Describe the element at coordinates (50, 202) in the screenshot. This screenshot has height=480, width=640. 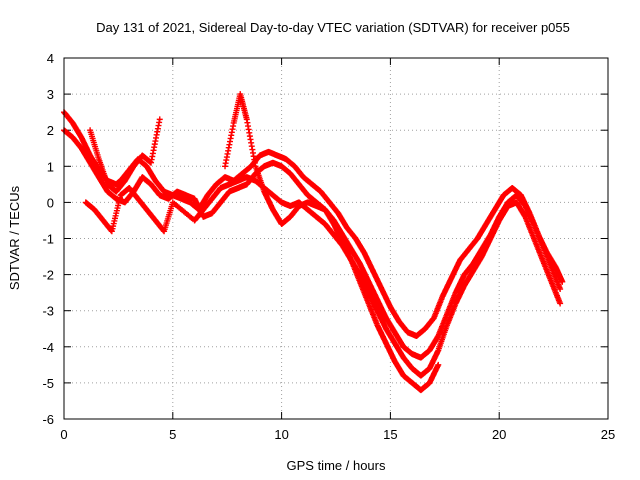
I see `y-tick-label: 0` at that location.